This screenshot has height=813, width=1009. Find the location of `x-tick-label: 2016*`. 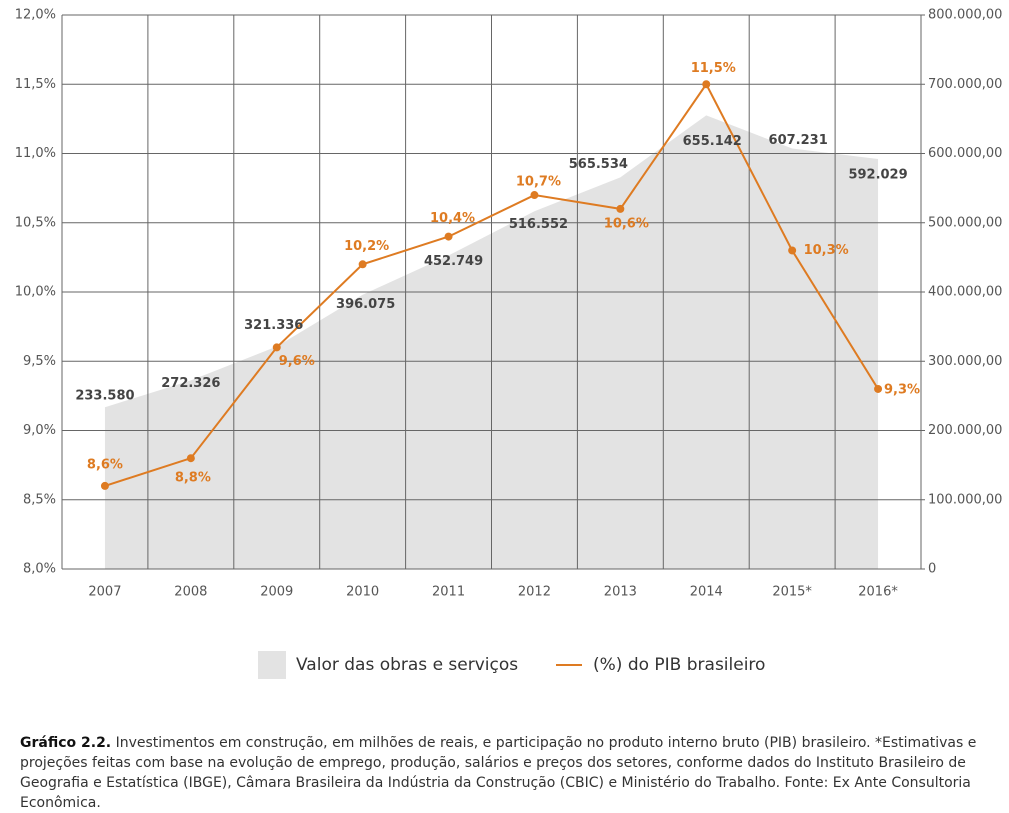

x-tick-label: 2016* is located at coordinates (878, 592).